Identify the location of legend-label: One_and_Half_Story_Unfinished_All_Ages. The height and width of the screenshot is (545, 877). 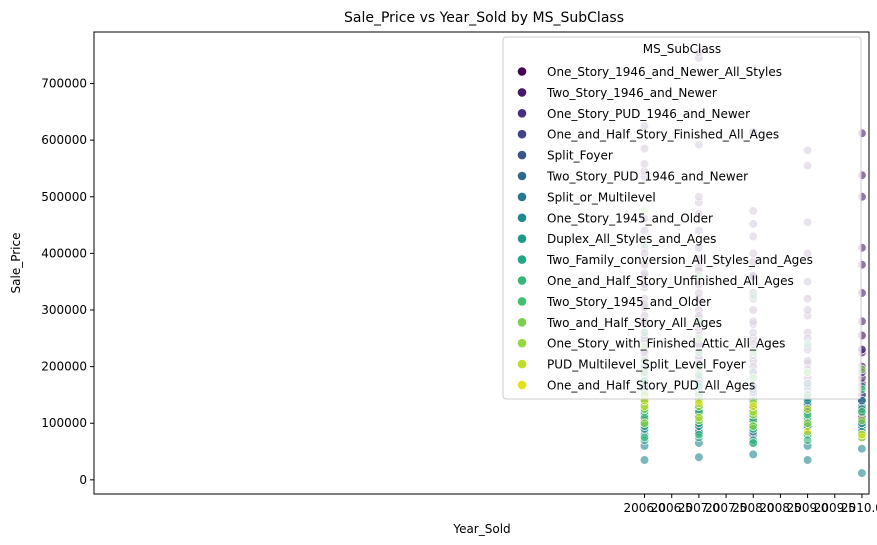
(670, 281).